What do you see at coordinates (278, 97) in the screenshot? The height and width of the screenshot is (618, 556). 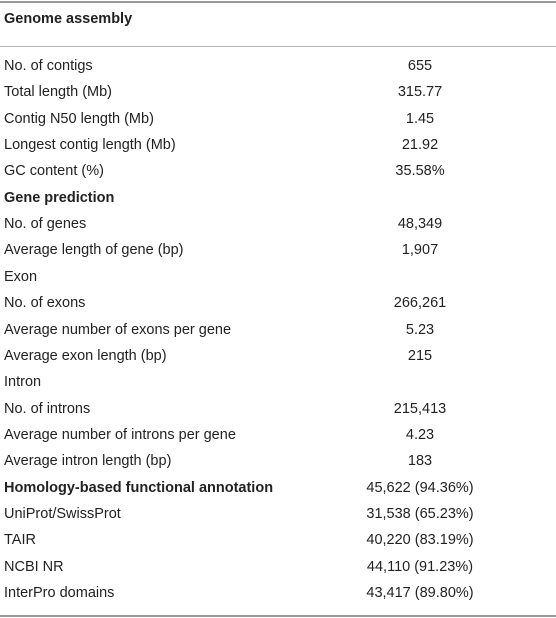 I see `table-row: Total length (Mb) 315.77` at bounding box center [278, 97].